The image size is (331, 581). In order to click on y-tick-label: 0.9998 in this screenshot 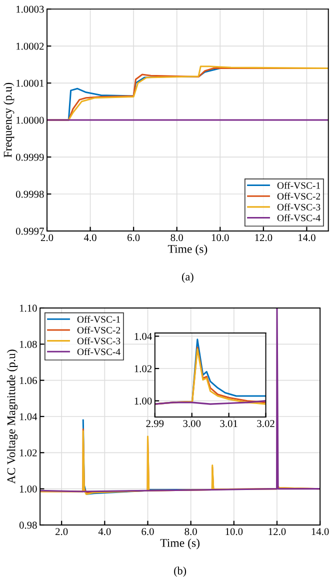, I will do `click(30, 194)`.